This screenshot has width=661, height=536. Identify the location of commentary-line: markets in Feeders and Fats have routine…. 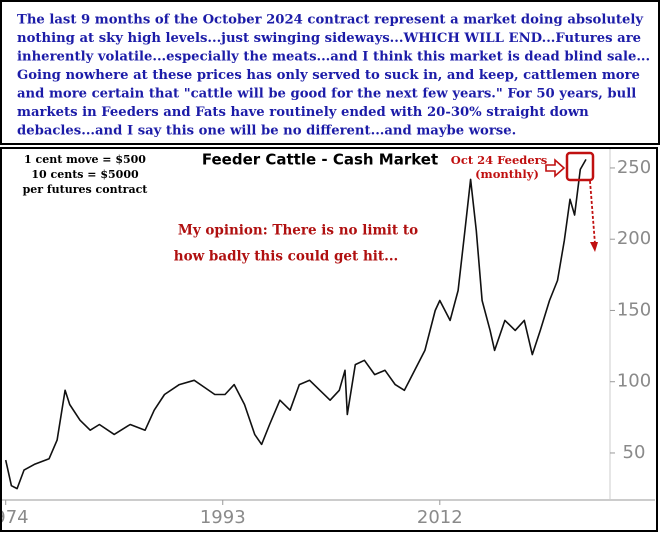
(303, 112).